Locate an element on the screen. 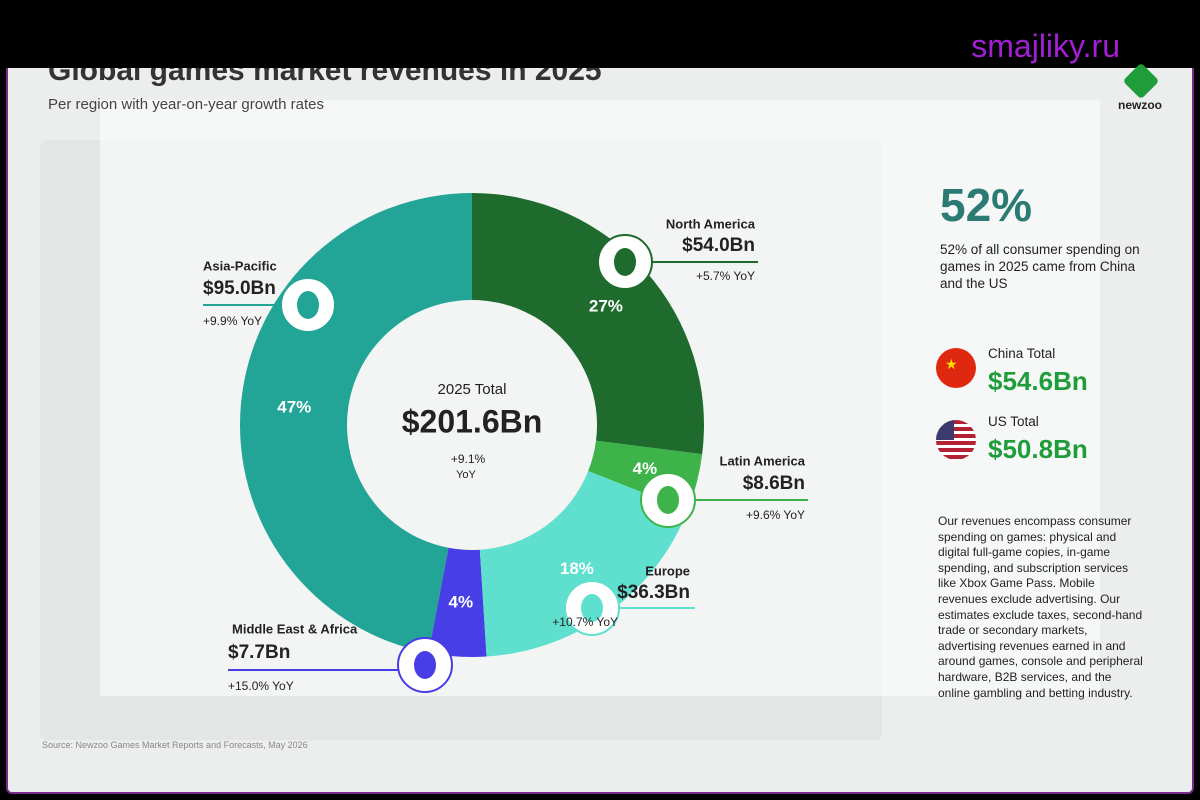  region-growth: +15.0% YoY is located at coordinates (261, 686).